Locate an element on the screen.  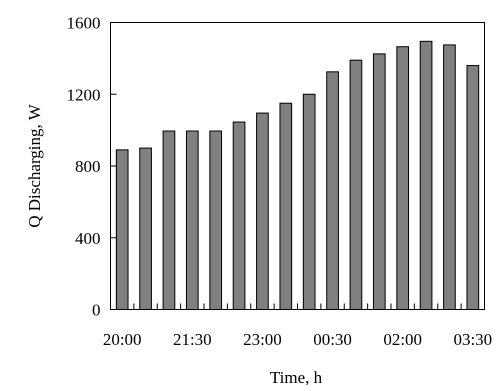
bar-20:30 is located at coordinates (145, 228).